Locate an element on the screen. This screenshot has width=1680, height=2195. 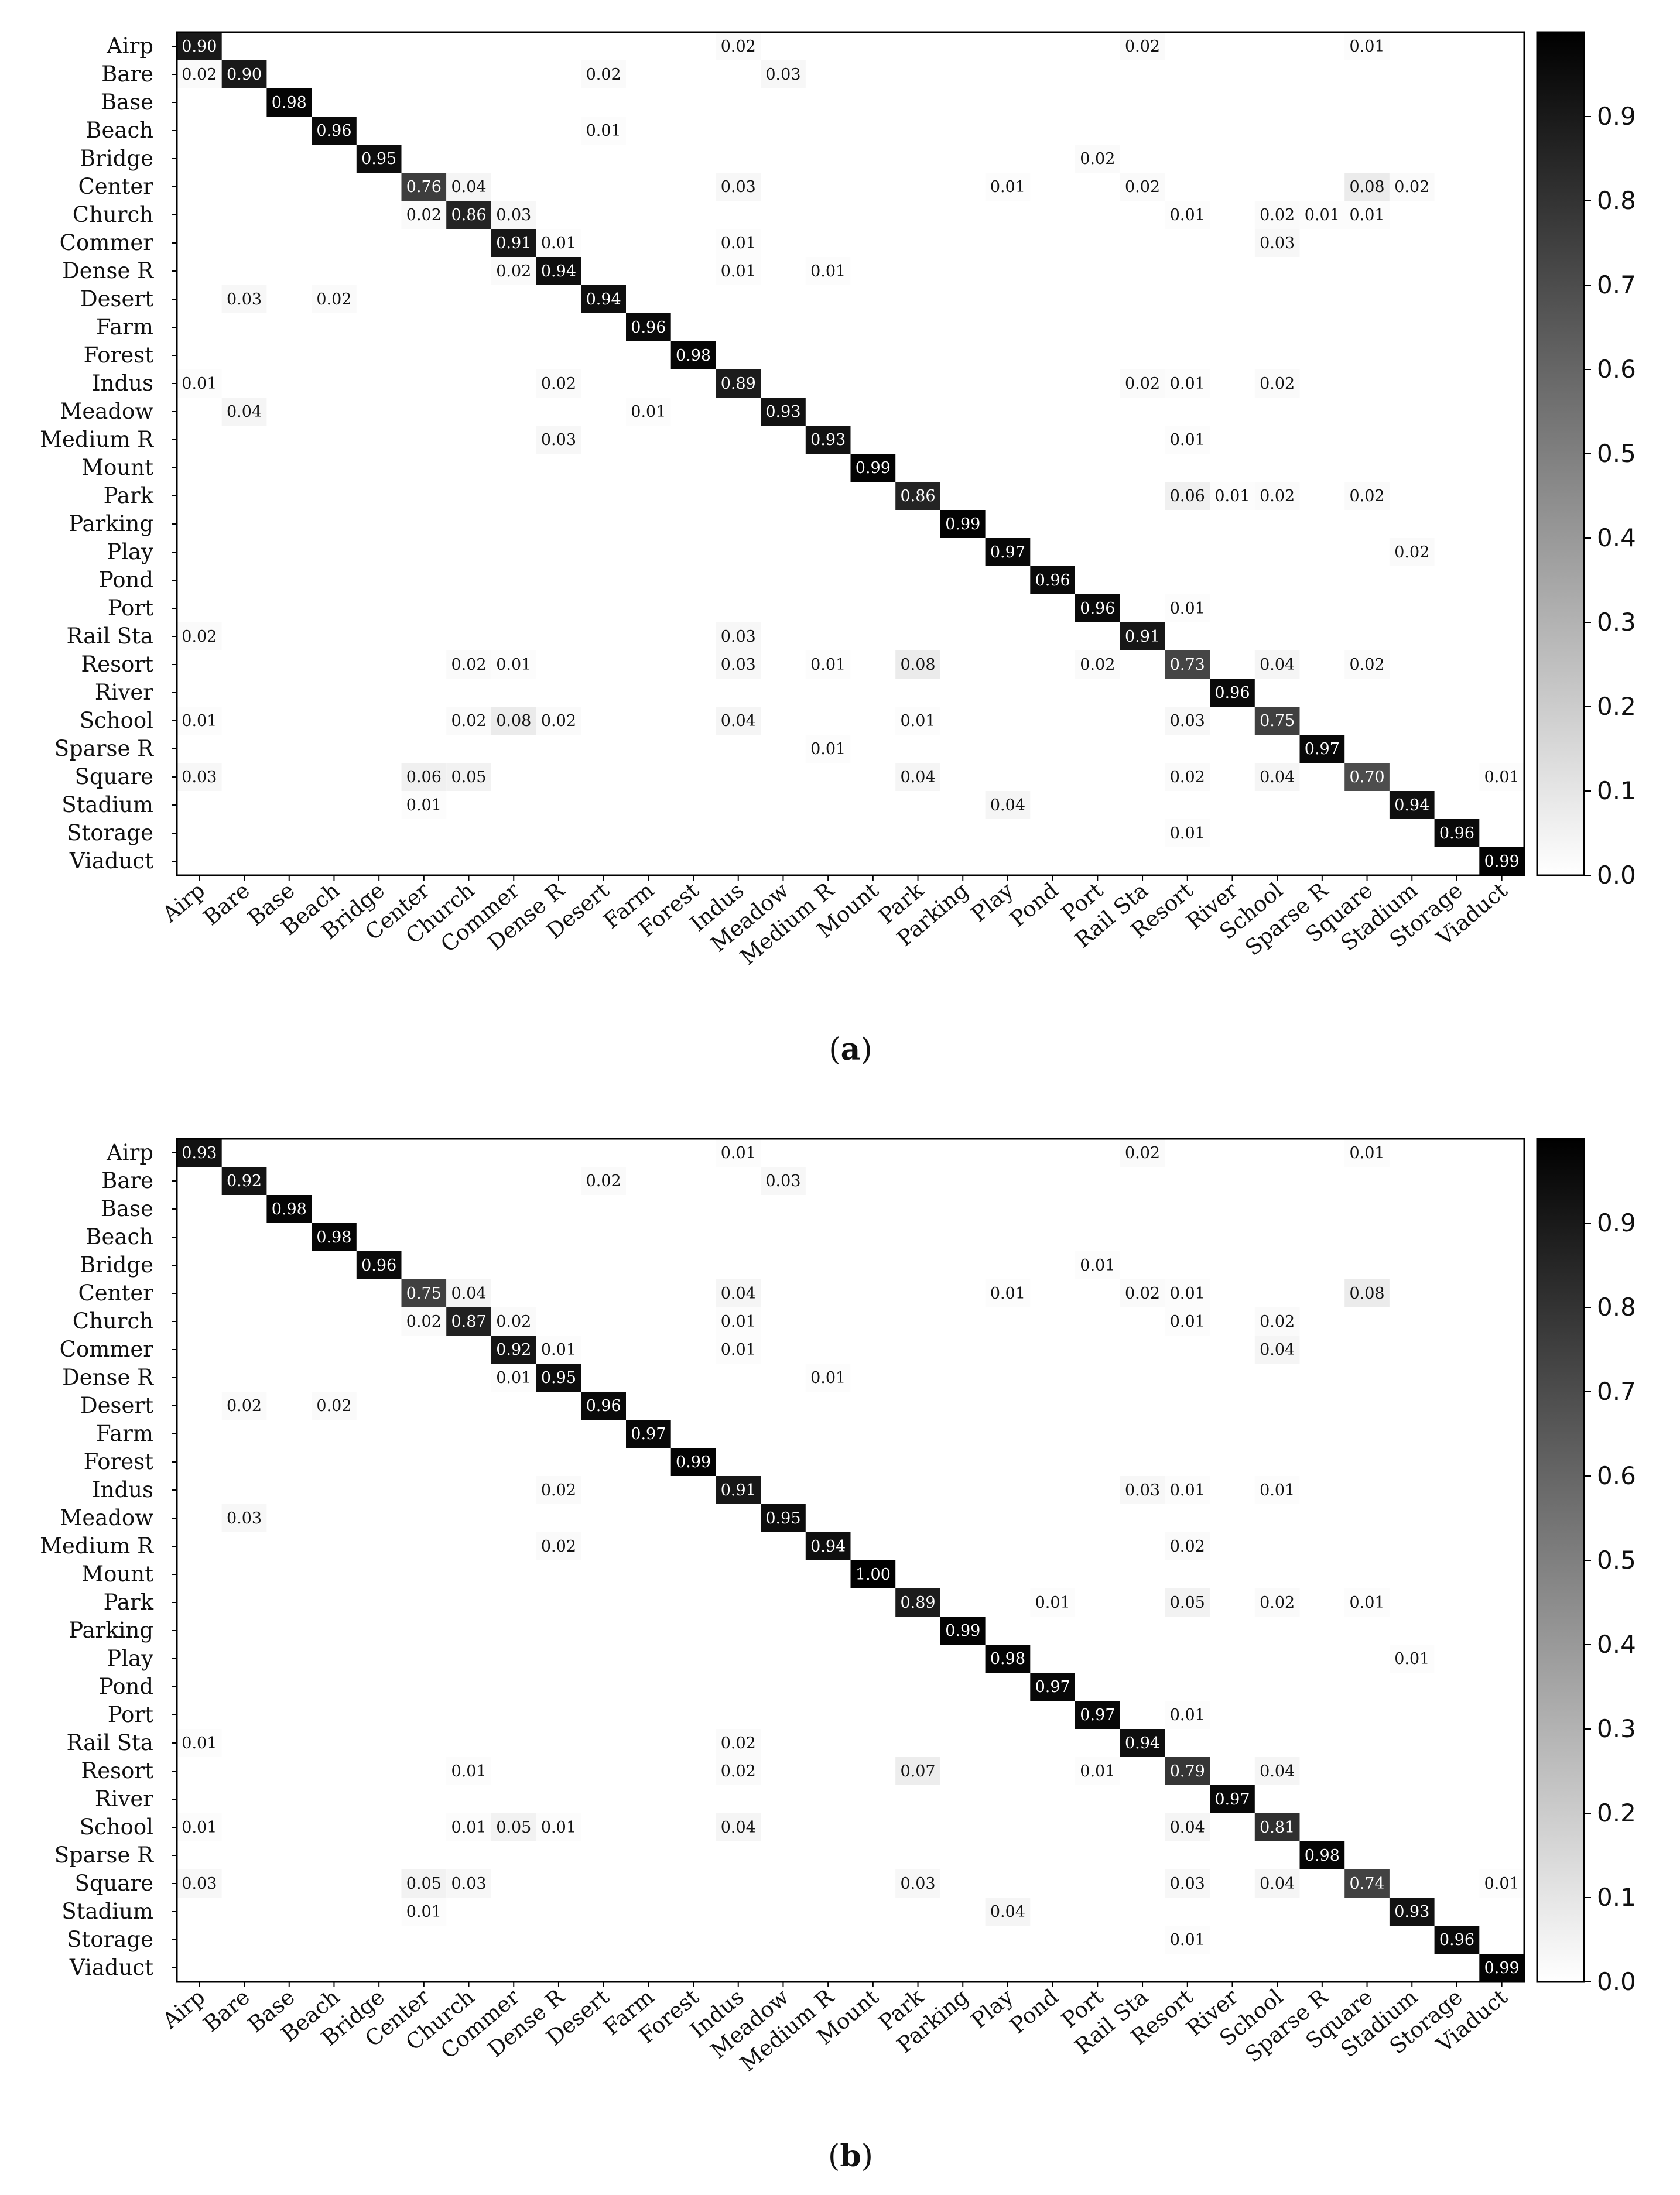
row-label-port: Port is located at coordinates (130, 1714).